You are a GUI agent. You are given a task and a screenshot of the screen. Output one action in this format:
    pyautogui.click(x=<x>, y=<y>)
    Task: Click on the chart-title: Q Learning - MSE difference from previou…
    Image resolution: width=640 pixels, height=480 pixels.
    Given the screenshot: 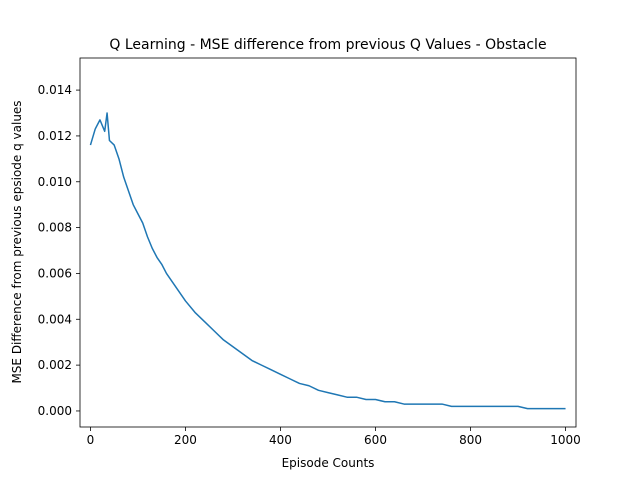 What is the action you would take?
    pyautogui.click(x=327, y=45)
    